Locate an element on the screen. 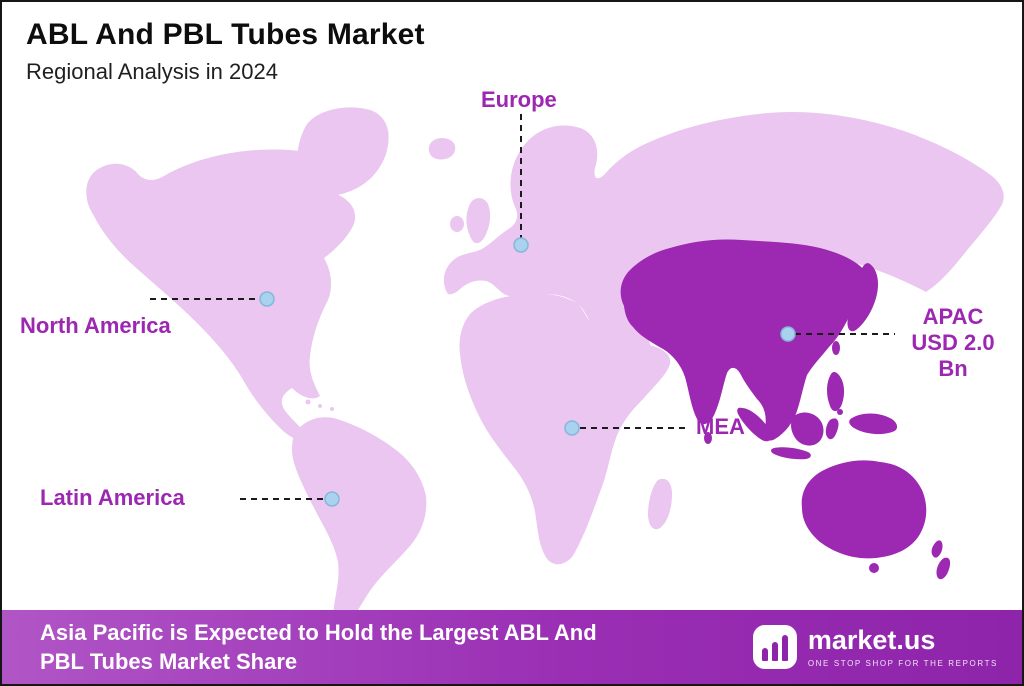  apac-asia-shape is located at coordinates (743, 340).